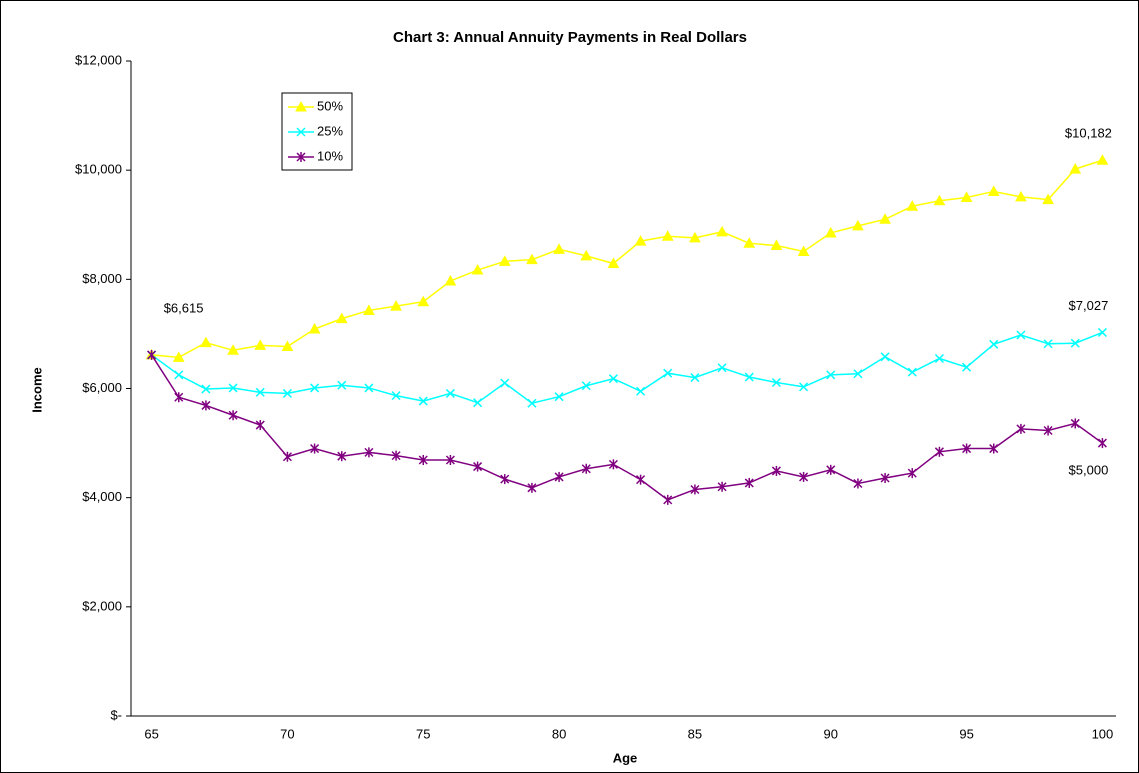  What do you see at coordinates (559, 733) in the screenshot?
I see `x-tick-label: 80` at bounding box center [559, 733].